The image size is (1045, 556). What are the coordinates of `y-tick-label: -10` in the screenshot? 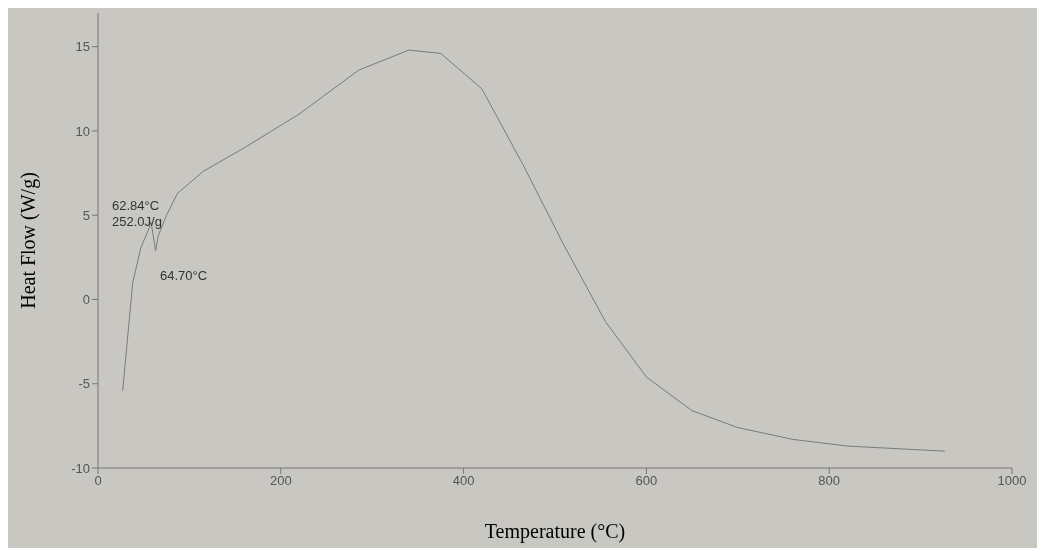 It's located at (80, 468).